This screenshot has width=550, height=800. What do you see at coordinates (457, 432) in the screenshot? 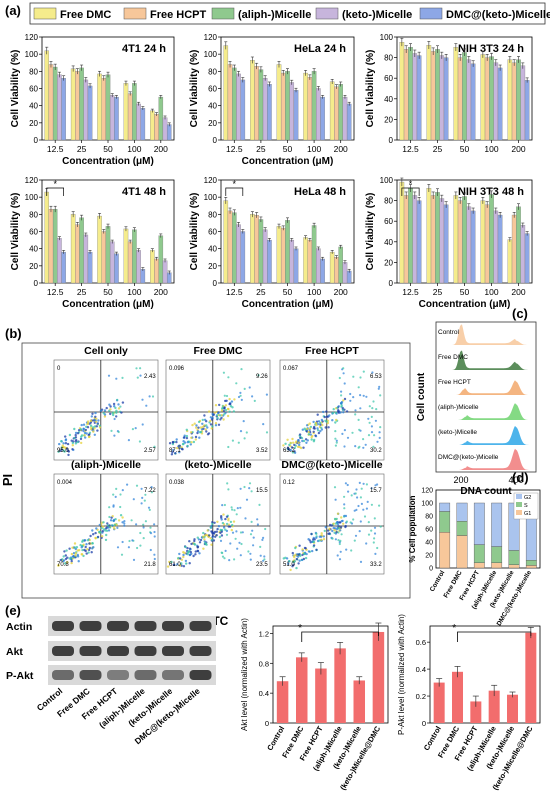
I see `row-label: (keto-)Micelle` at bounding box center [457, 432].